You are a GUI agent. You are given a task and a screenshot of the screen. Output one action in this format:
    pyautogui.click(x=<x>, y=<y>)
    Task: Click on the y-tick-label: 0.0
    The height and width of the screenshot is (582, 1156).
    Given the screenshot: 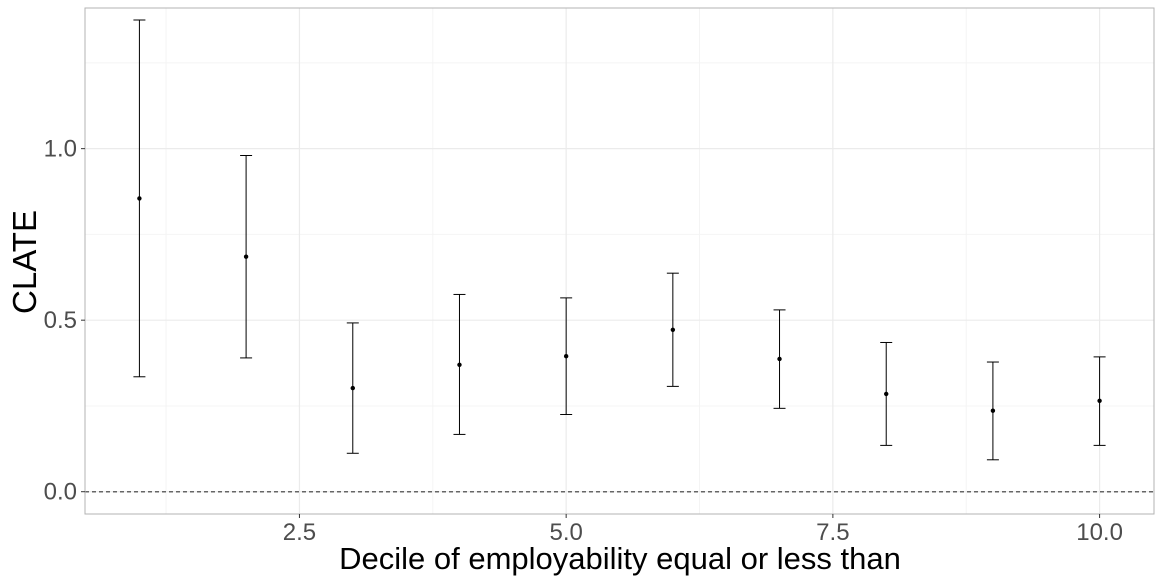 What is the action you would take?
    pyautogui.click(x=60, y=492)
    